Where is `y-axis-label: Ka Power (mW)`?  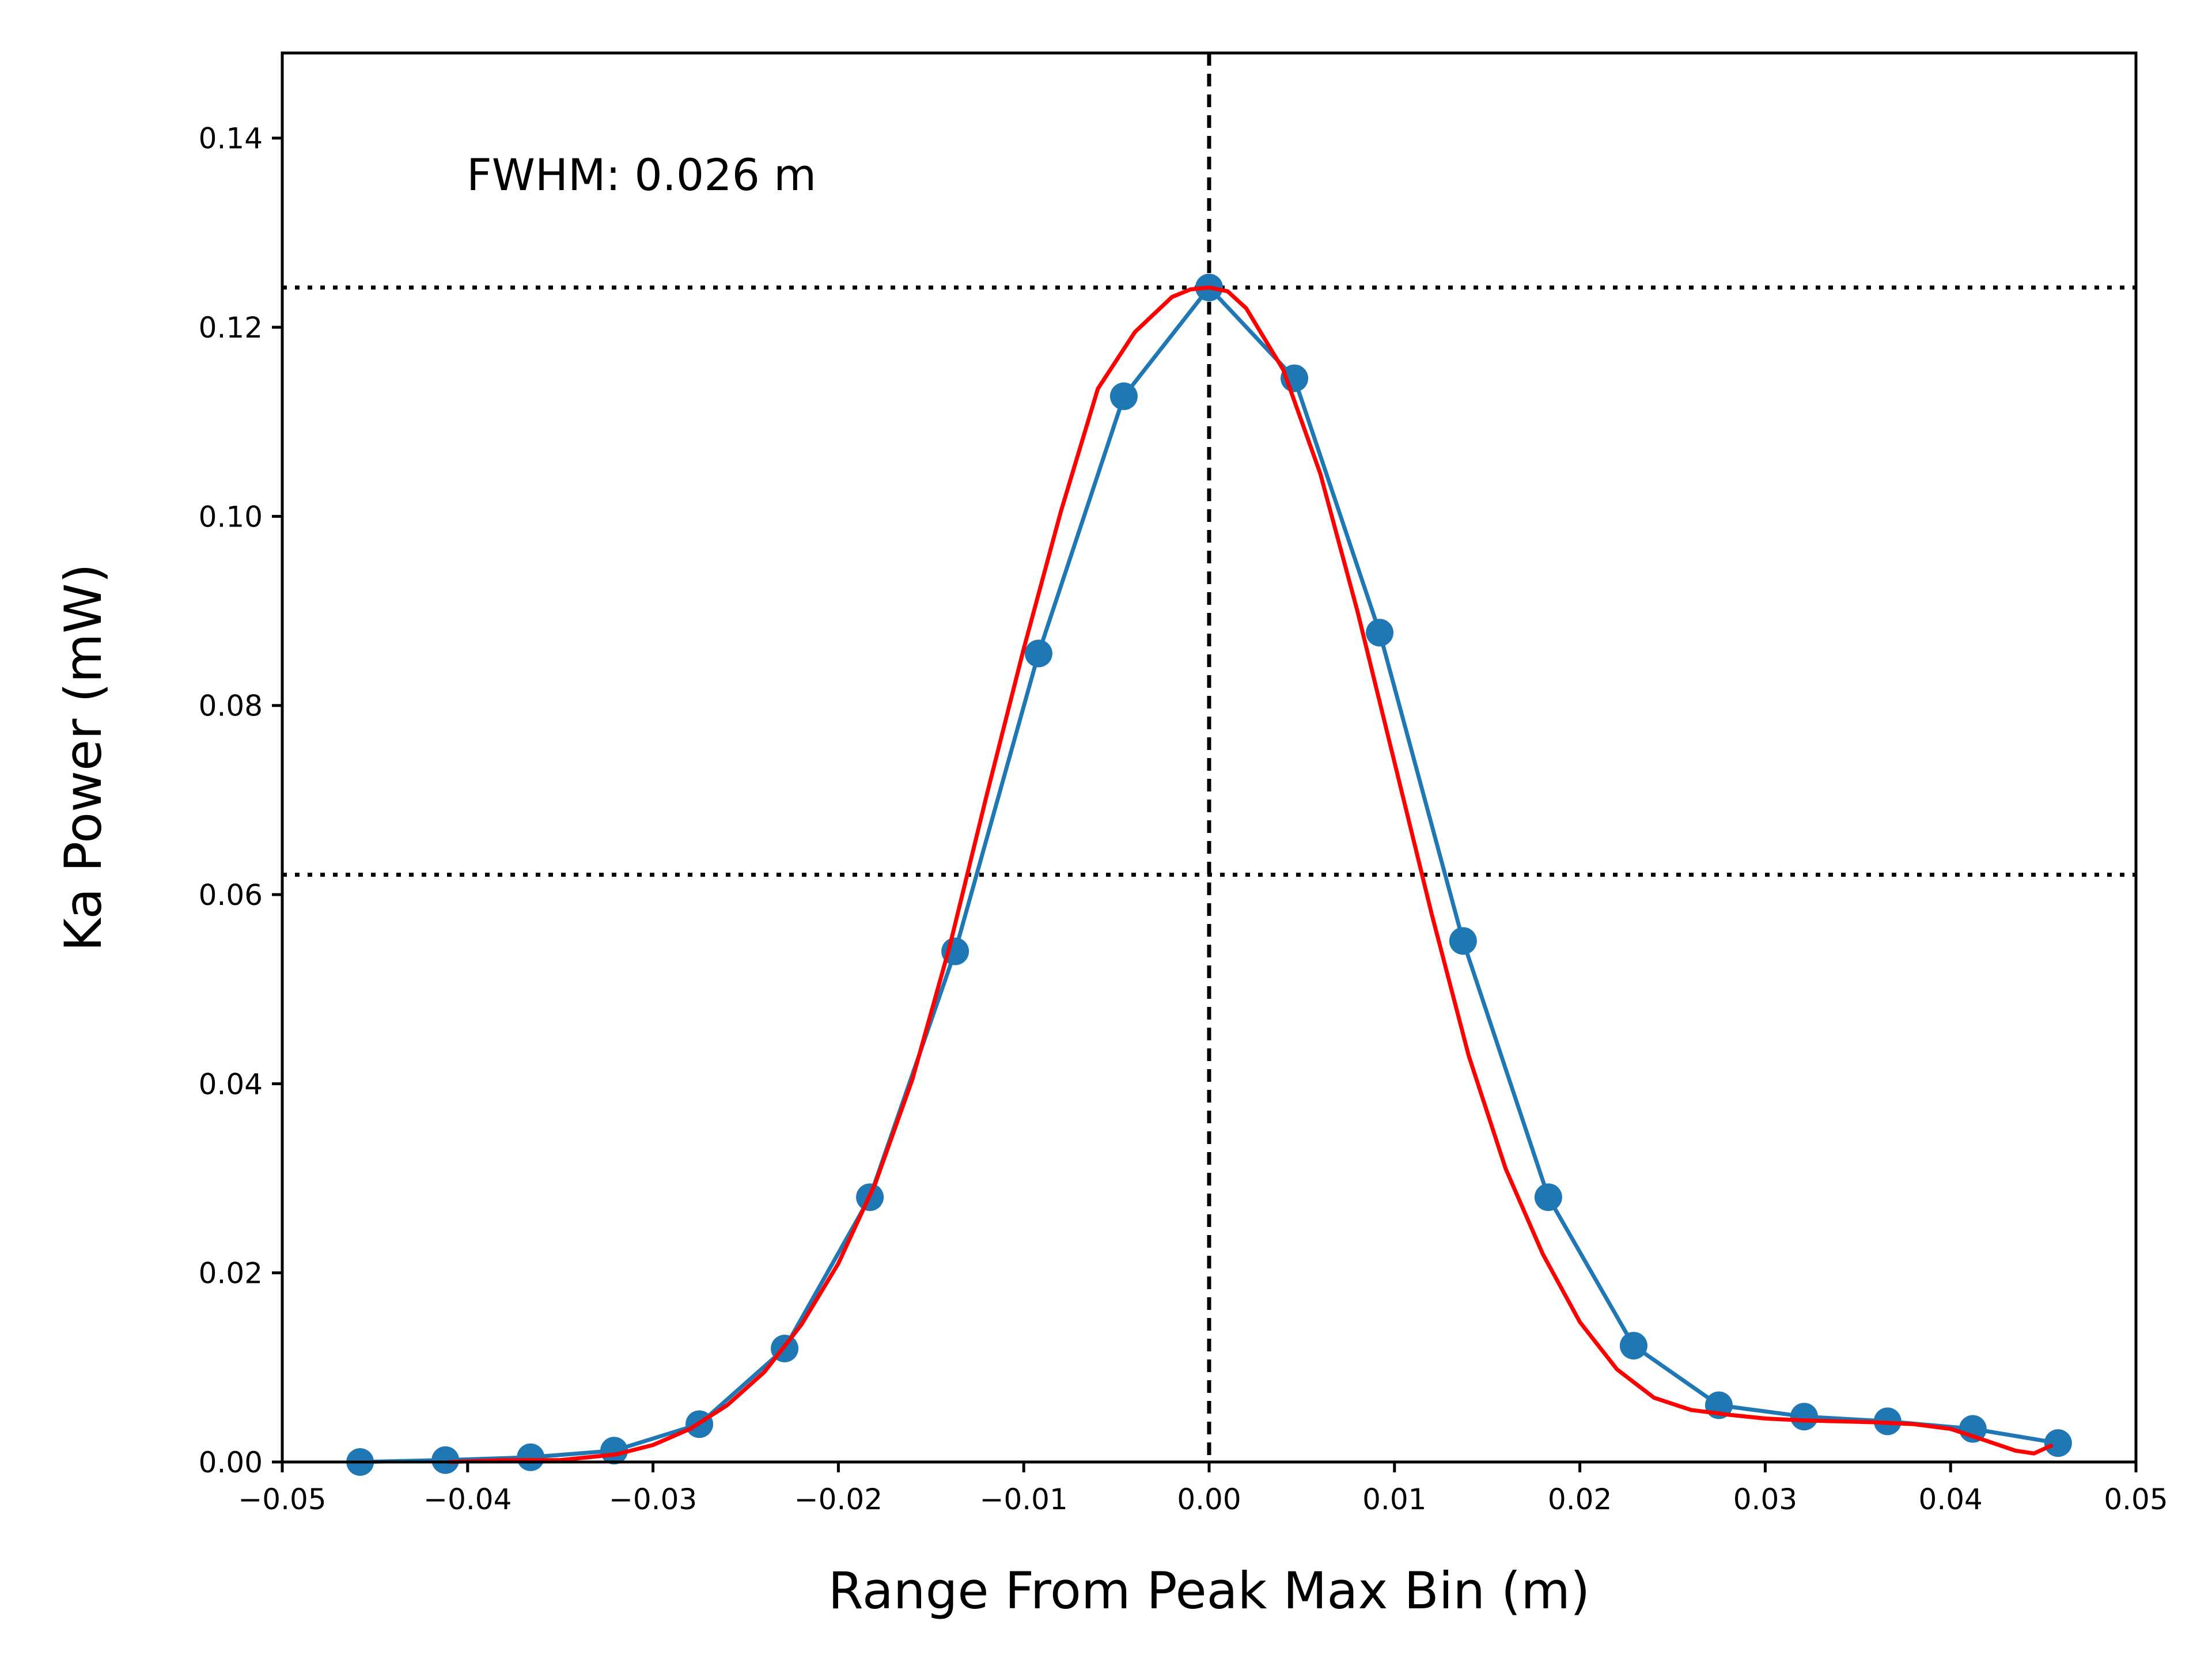
y-axis-label: Ka Power (mW) is located at coordinates (83, 757).